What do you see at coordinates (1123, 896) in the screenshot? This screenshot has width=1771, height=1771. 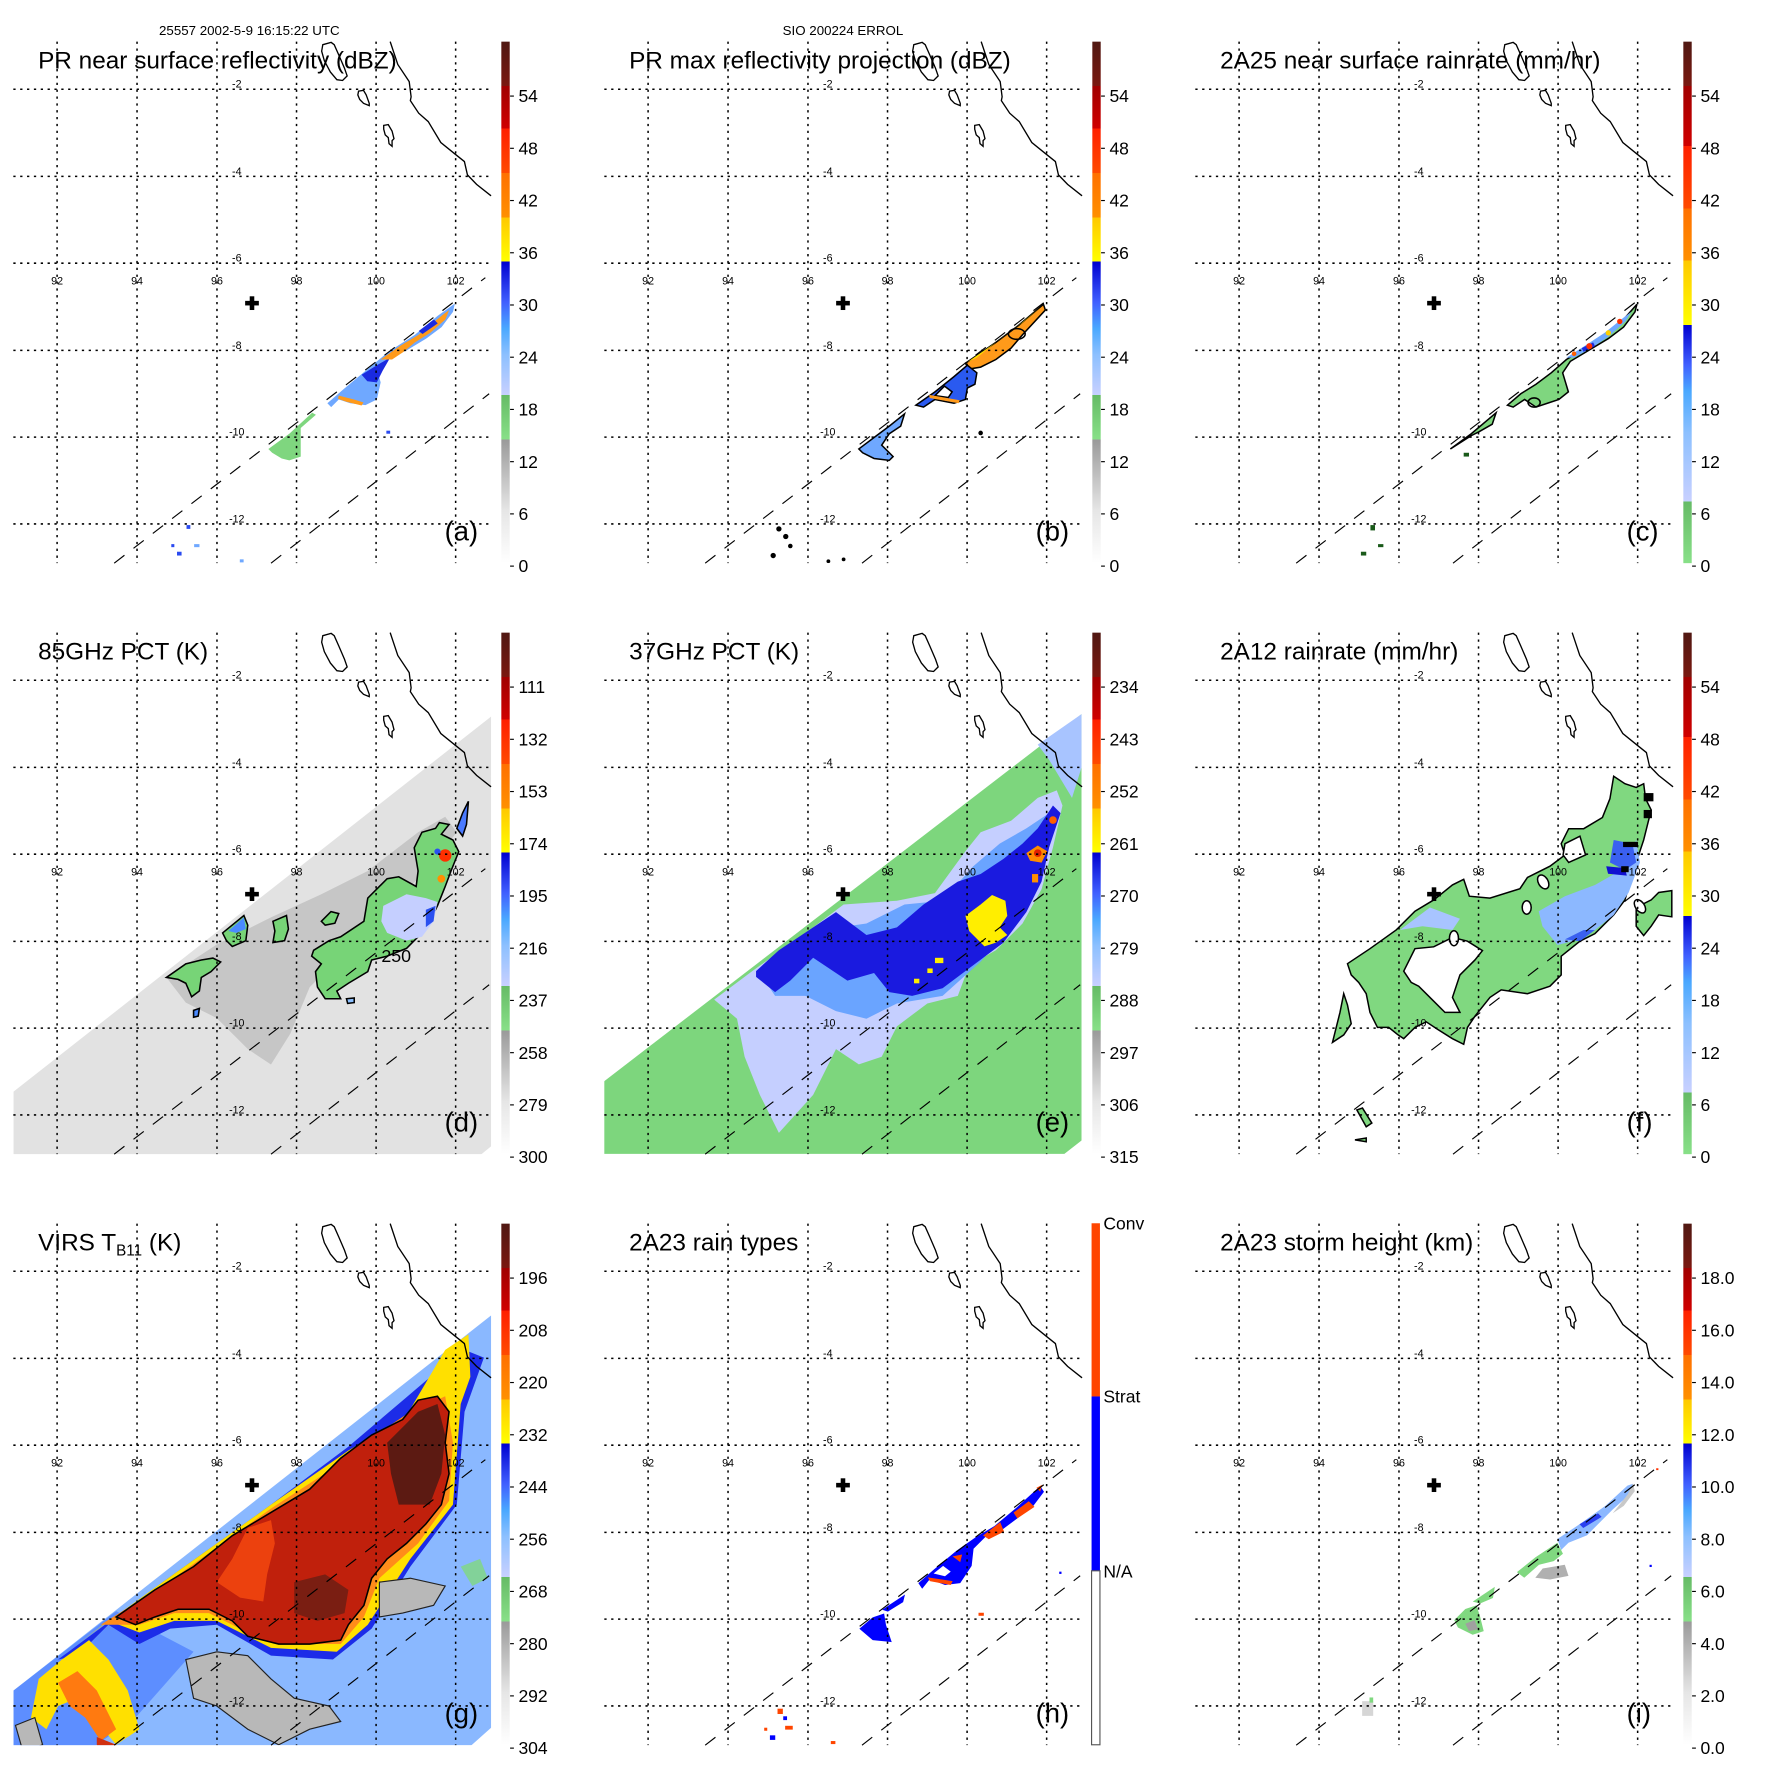 I see `colorbar-label: 270` at bounding box center [1123, 896].